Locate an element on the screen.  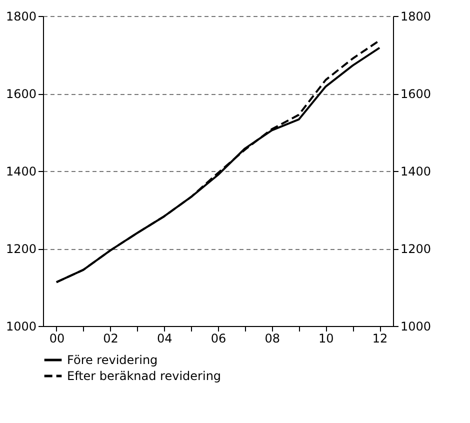
y-tick-label: 1200 is located at coordinates (21, 249).